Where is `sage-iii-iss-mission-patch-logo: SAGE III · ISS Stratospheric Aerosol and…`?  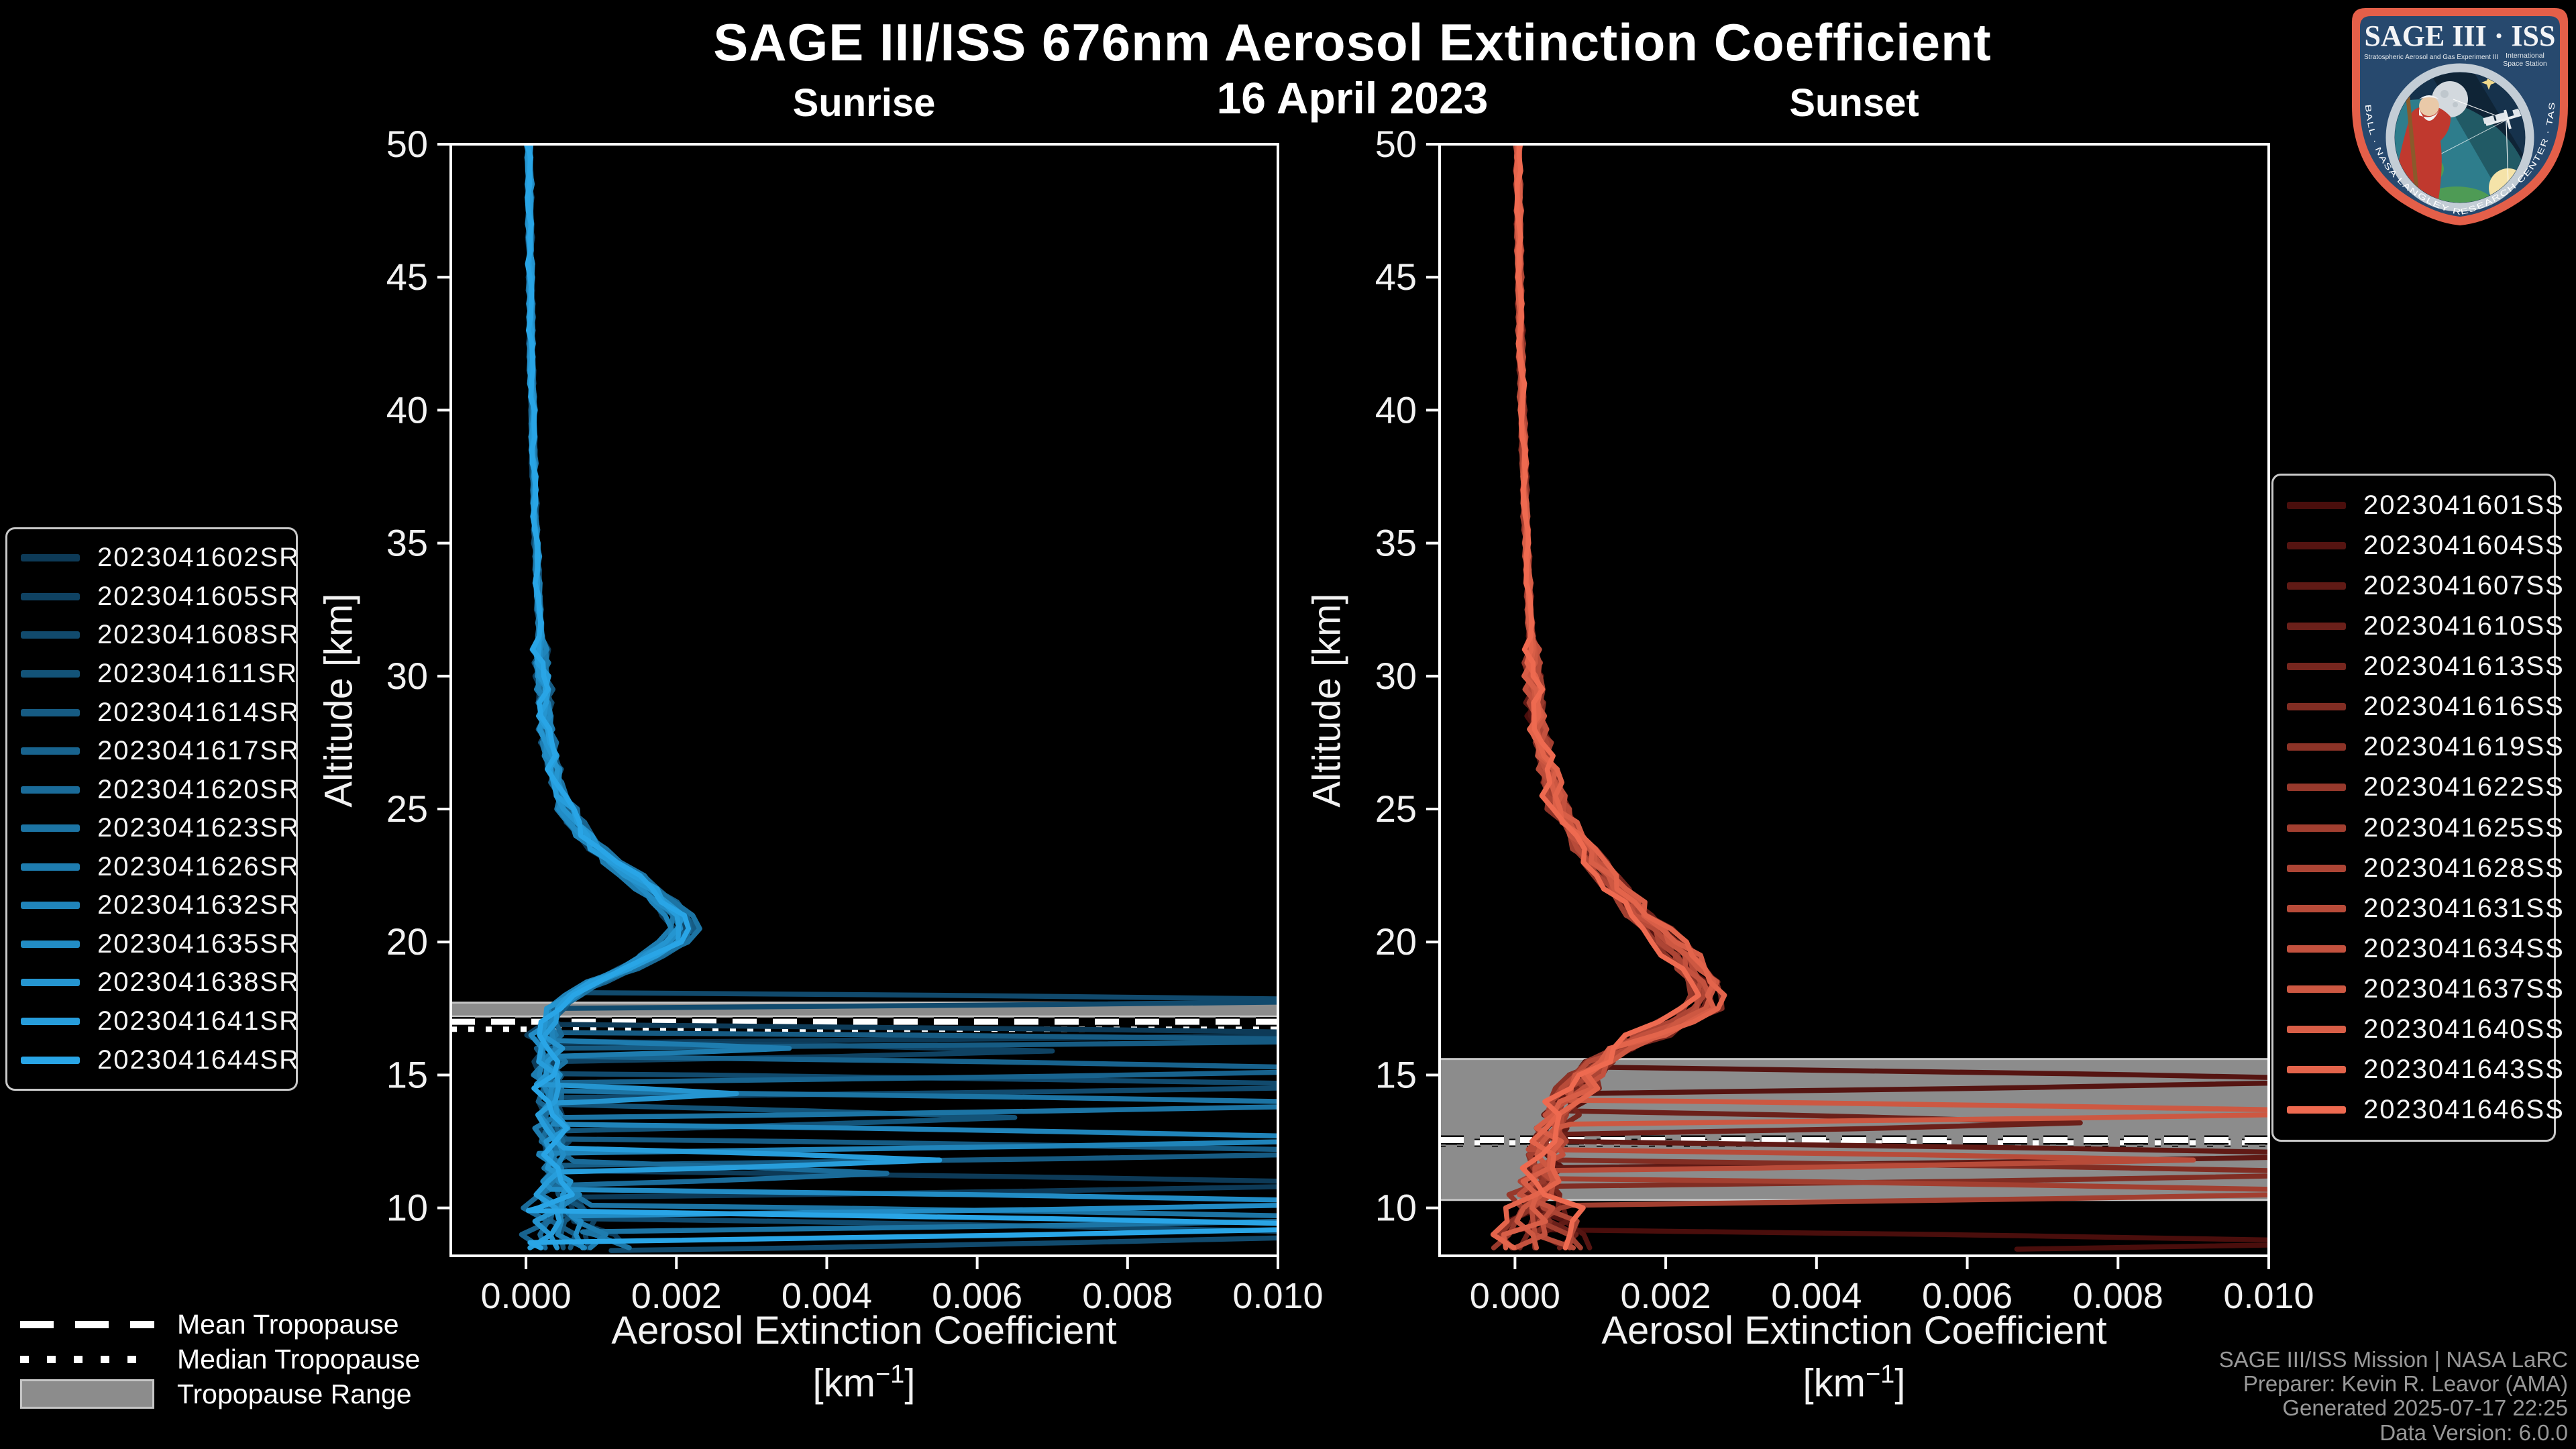 sage-iii-iss-mission-patch-logo: SAGE III · ISS Stratospheric Aerosol and… is located at coordinates (2458, 116).